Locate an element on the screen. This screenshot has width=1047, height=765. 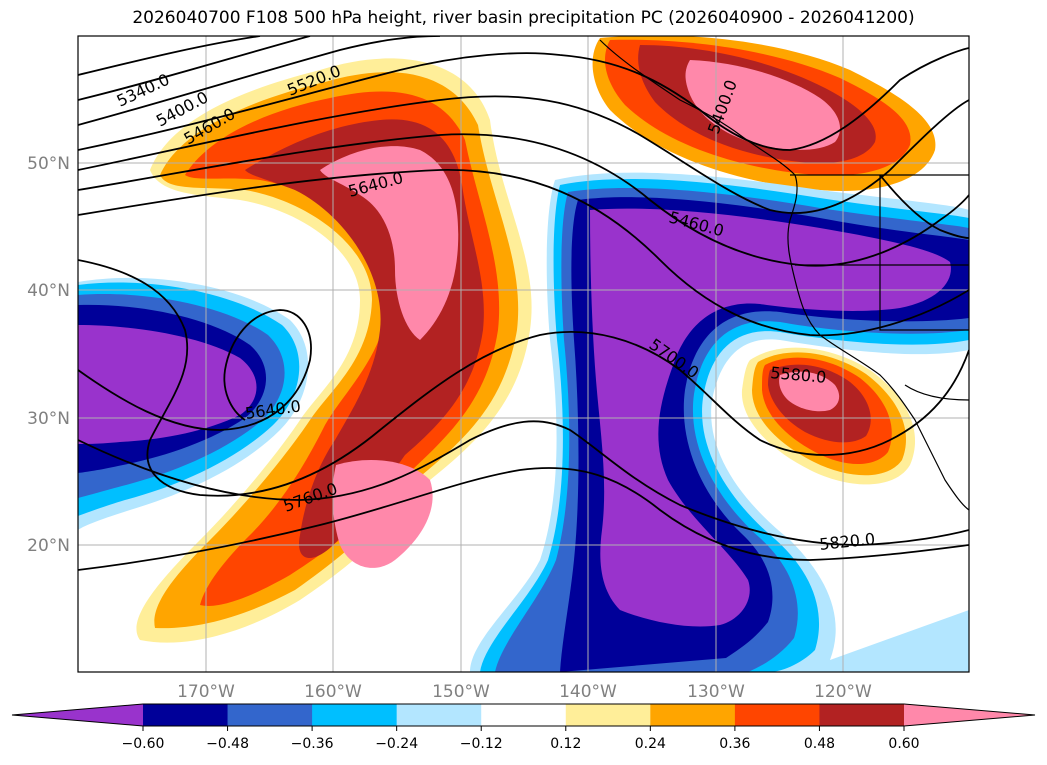
lat-label: 40°N is located at coordinates (48, 291).